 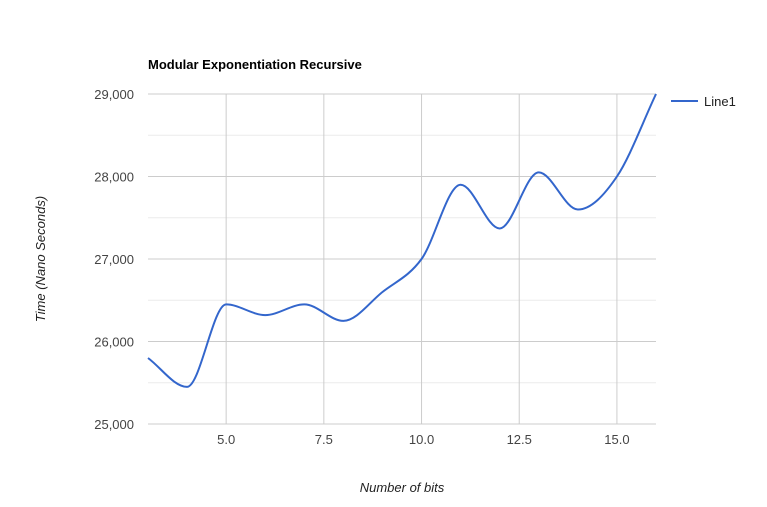 I want to click on y-tick-label-2: 27,000, so click(x=114, y=259).